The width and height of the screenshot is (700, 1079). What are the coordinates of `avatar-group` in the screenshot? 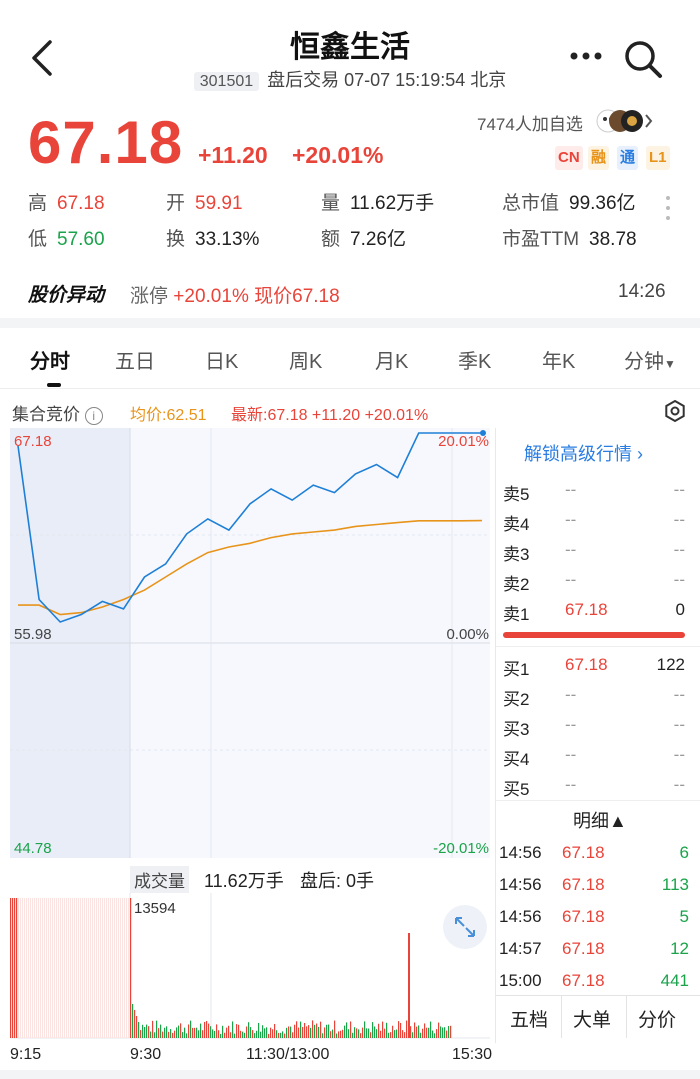 It's located at (626, 121).